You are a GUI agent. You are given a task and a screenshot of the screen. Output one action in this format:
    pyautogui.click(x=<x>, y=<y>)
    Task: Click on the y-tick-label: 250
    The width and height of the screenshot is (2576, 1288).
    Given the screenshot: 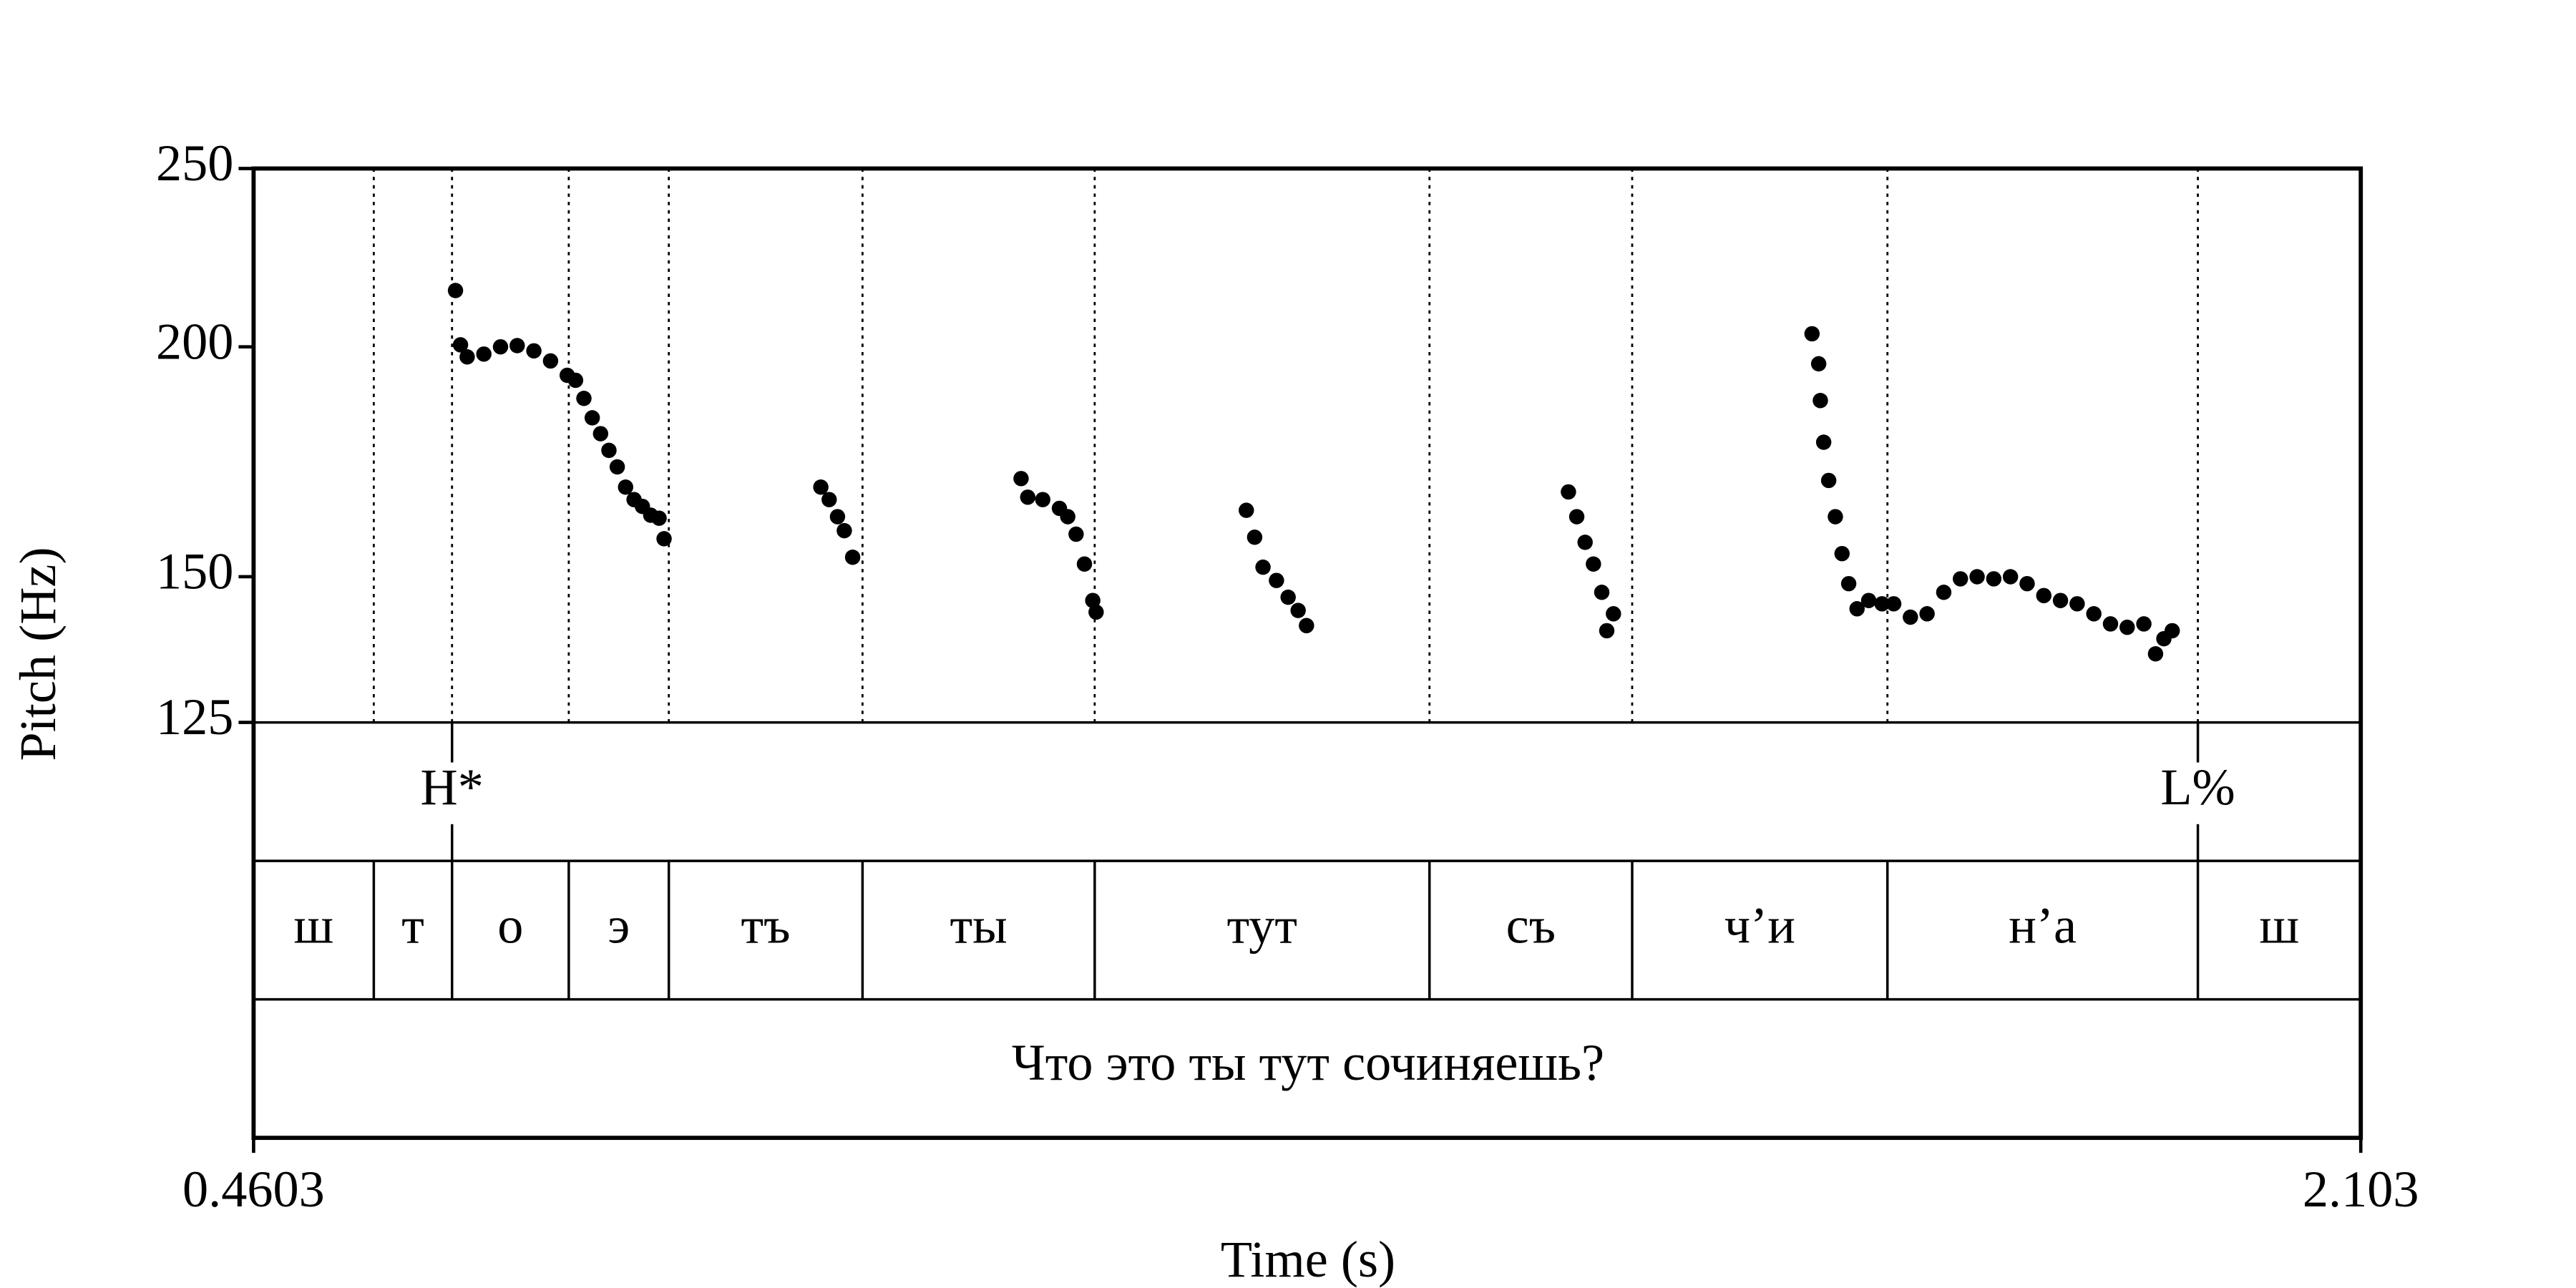 What is the action you would take?
    pyautogui.click(x=194, y=163)
    